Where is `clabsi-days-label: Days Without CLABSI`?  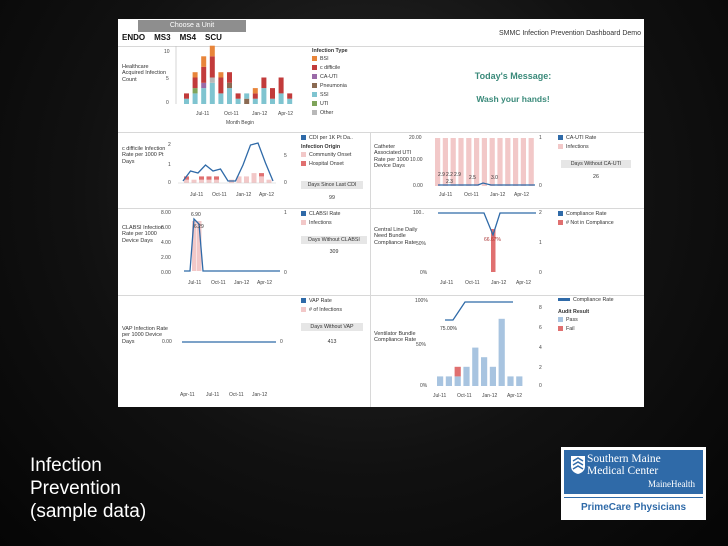 clabsi-days-label: Days Without CLABSI is located at coordinates (334, 240).